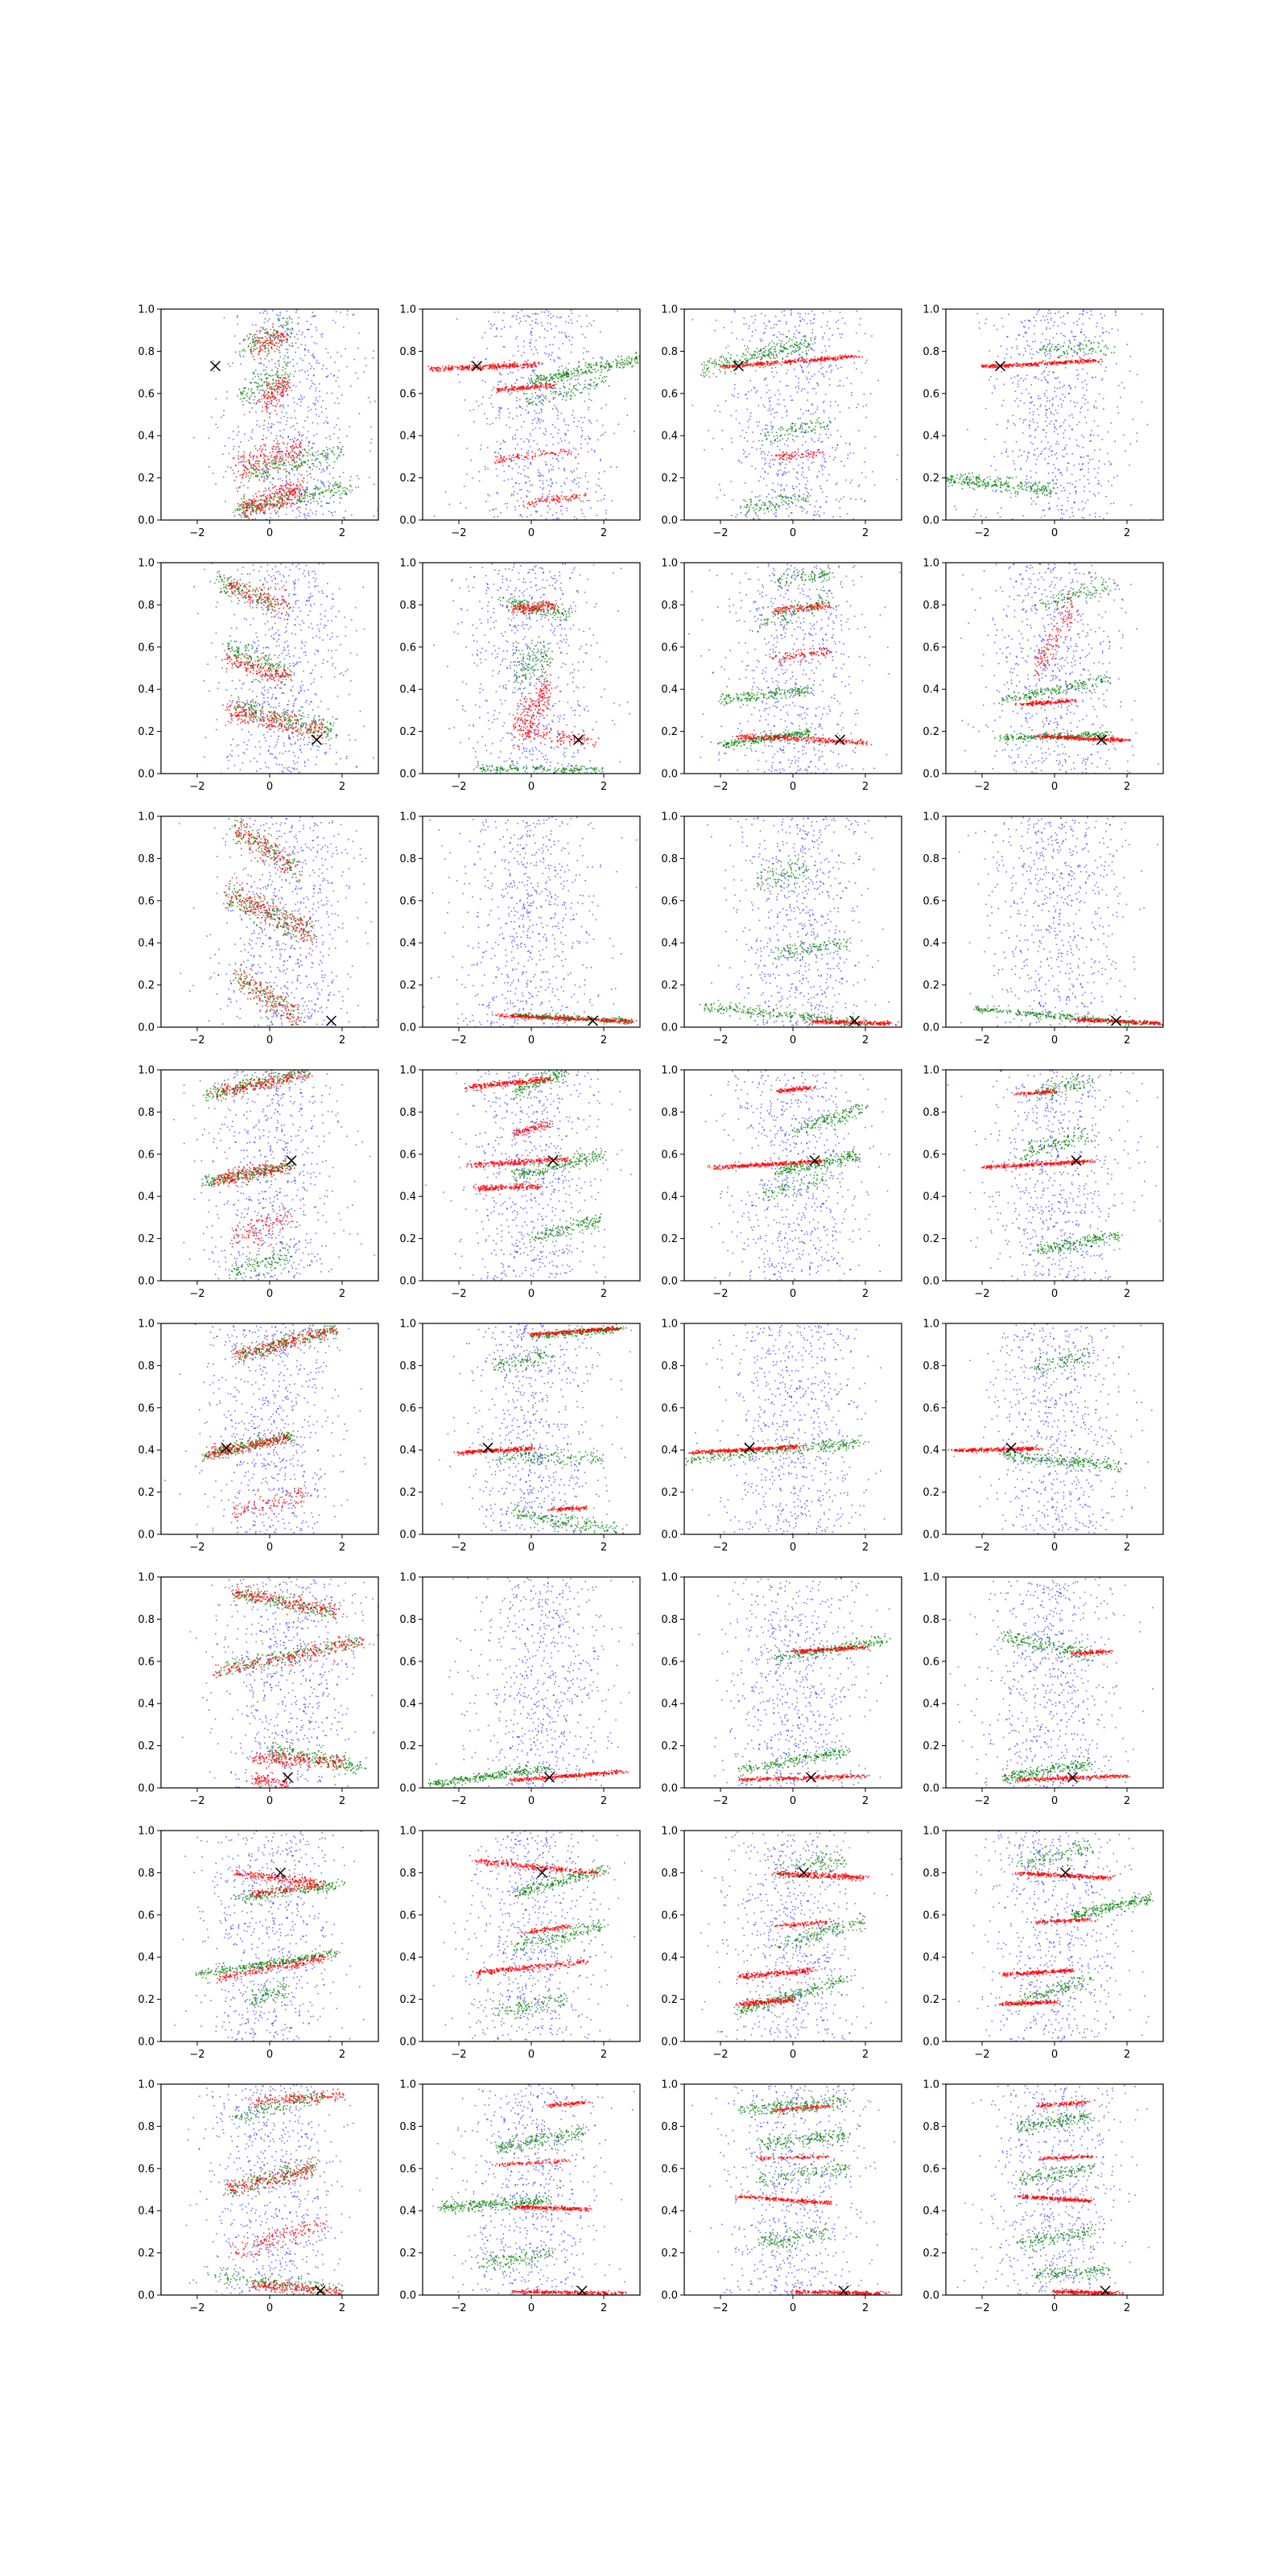 This screenshot has height=2576, width=1288. What do you see at coordinates (781, 422) in the screenshot?
I see `scatter-panel: −2 0 20.00.20.40.60.81.0` at bounding box center [781, 422].